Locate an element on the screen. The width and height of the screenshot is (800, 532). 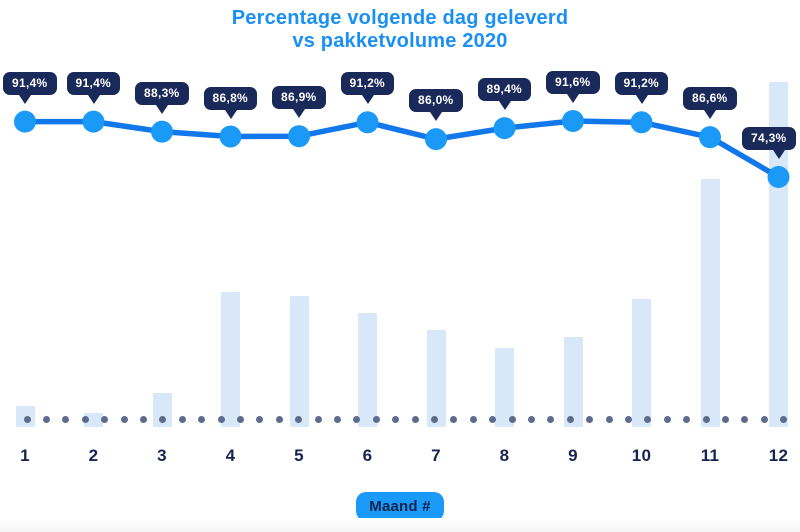
x-axis-label-month-7: 7 is located at coordinates (436, 455).